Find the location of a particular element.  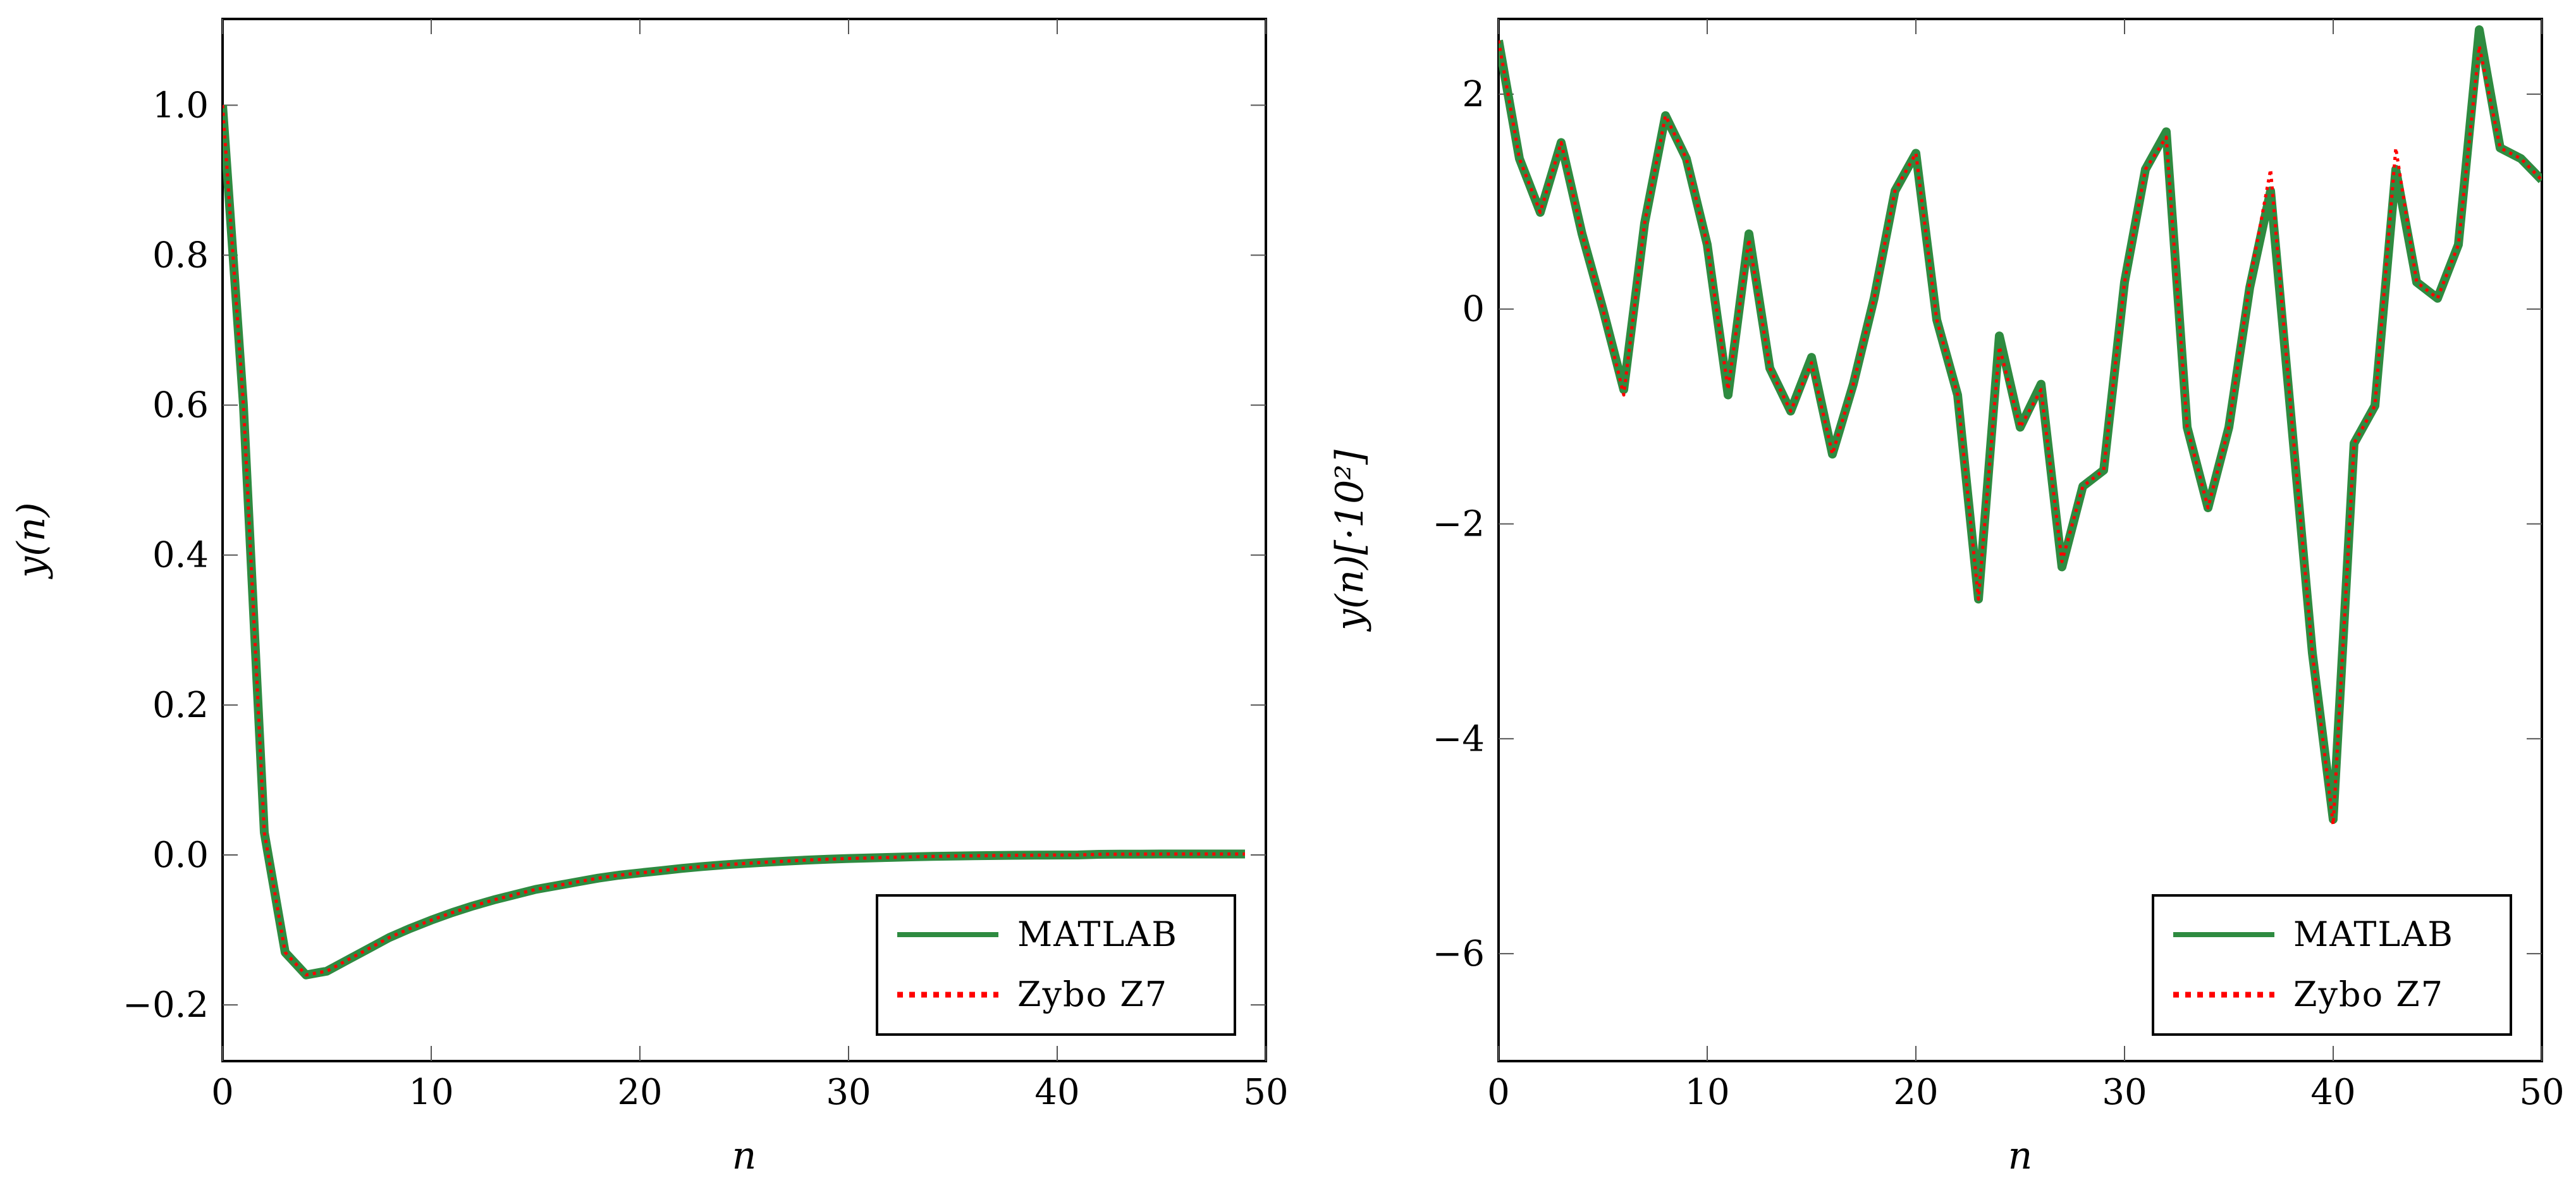

y-tick-label: 0 is located at coordinates (1473, 309).